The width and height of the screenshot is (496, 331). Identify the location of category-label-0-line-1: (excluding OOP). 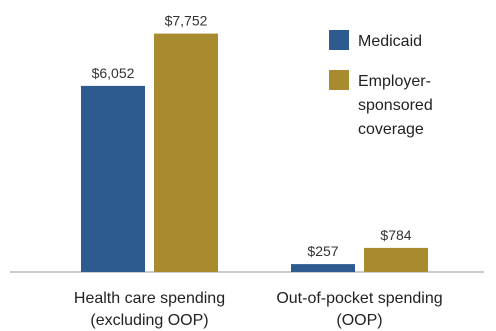
(149, 320).